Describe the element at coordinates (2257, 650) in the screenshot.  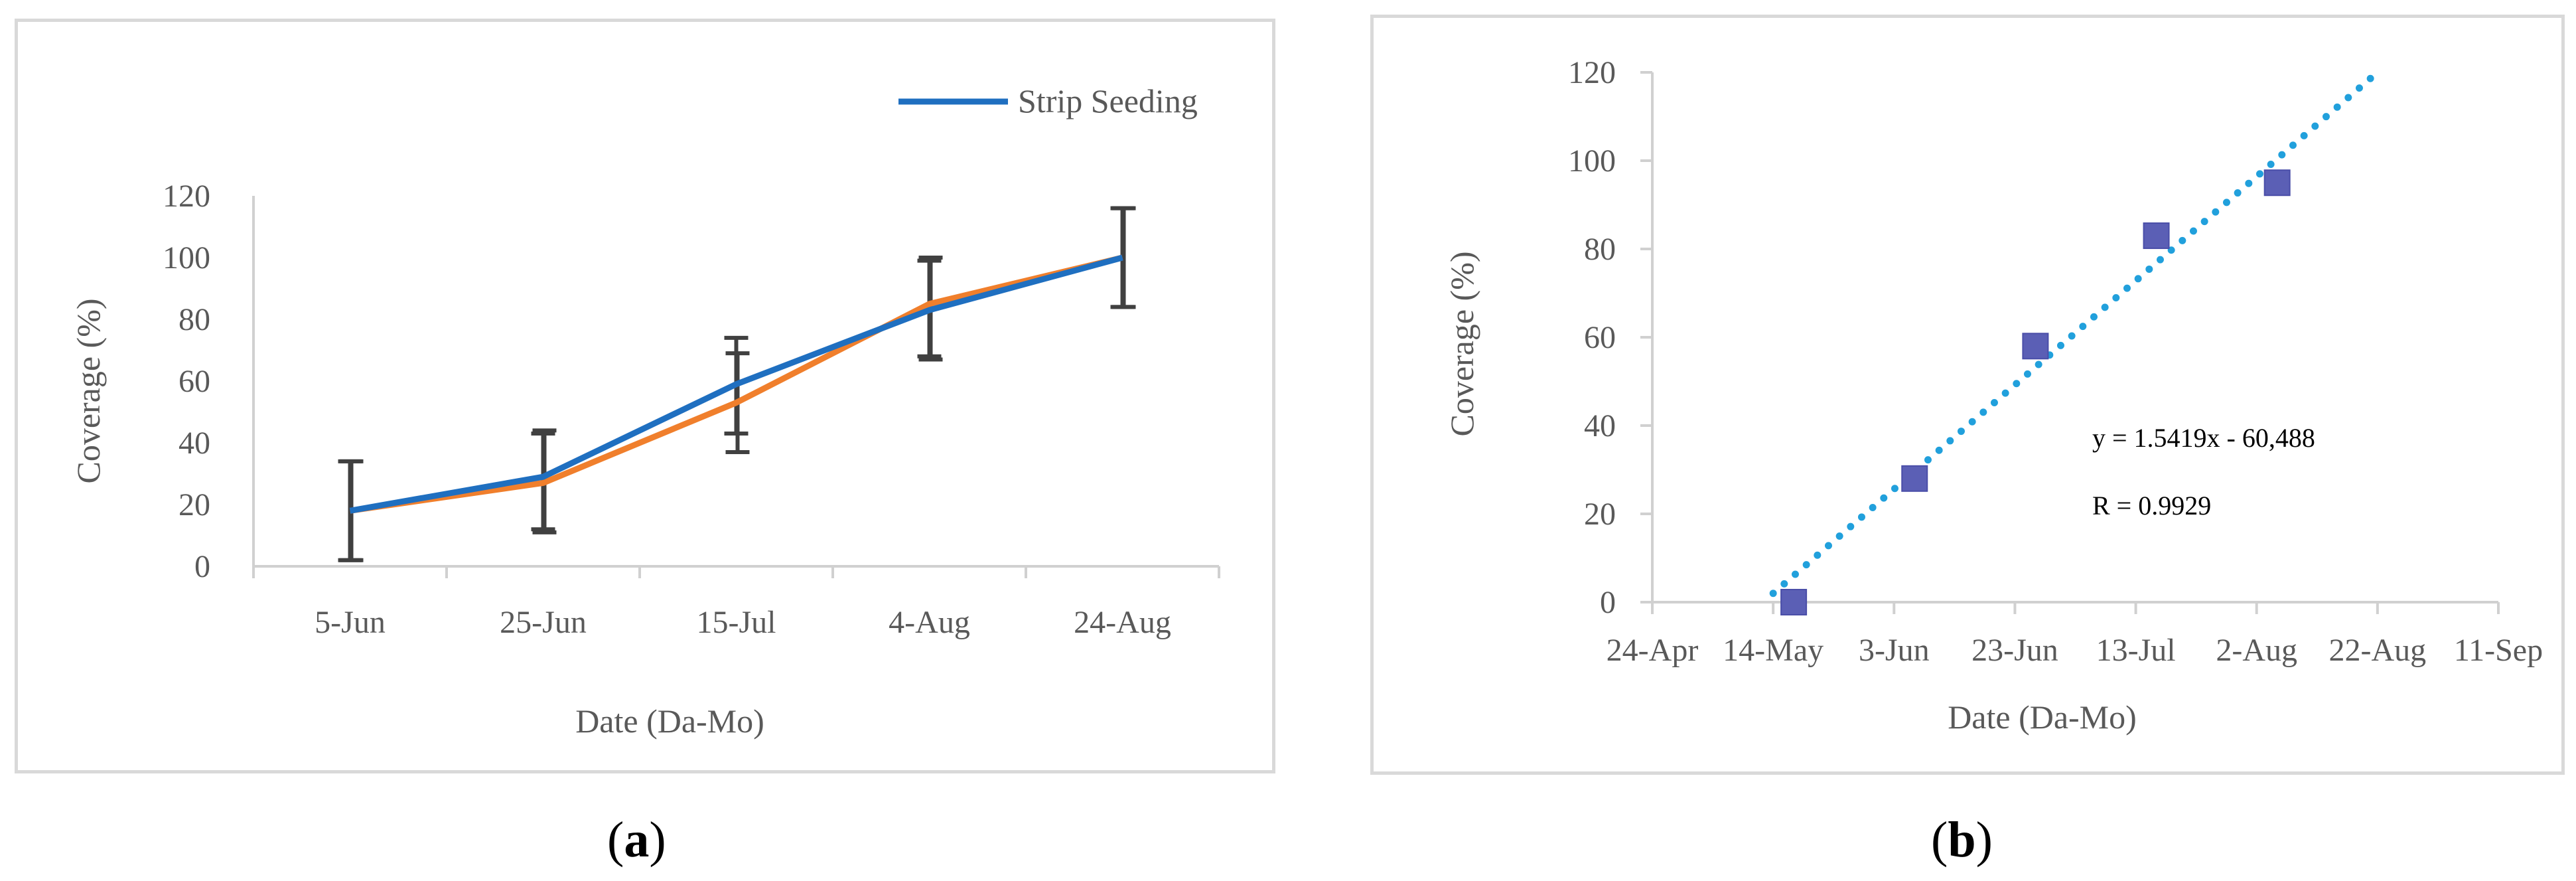
I see `x-tick-label: 2-Aug` at that location.